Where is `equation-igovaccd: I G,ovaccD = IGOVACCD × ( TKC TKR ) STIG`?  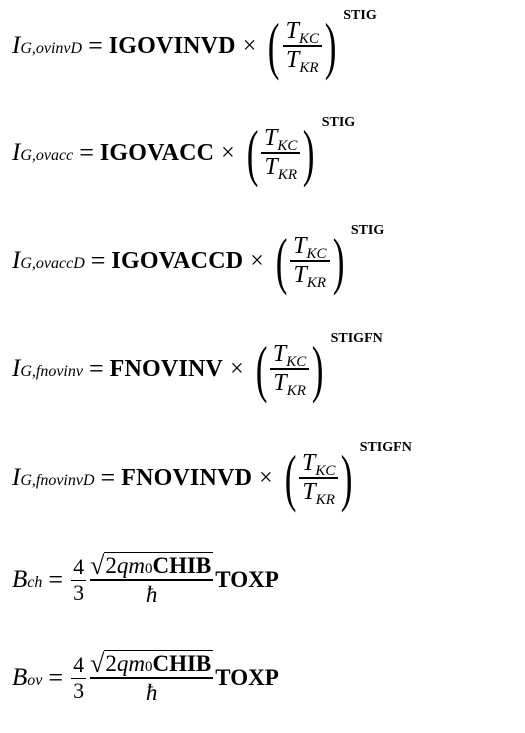 equation-igovaccd: I G,ovaccD = IGOVACCD × ( TKC TKR ) STIG is located at coordinates (198, 258).